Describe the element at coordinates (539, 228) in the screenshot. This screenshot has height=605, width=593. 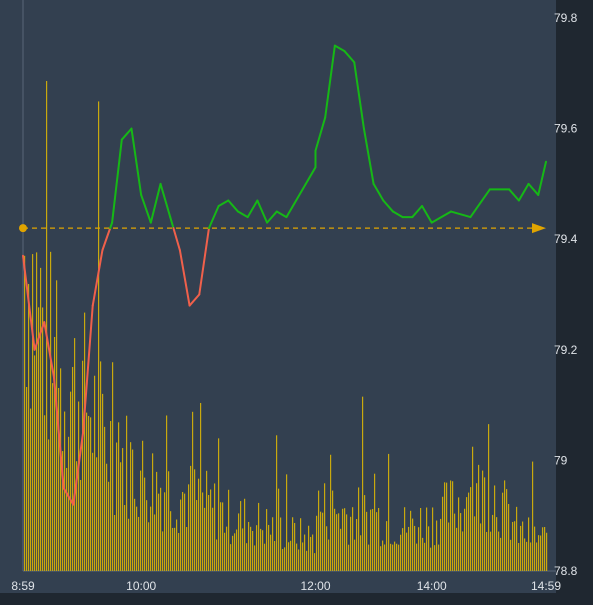
I see `reference-arrow-icon` at that location.